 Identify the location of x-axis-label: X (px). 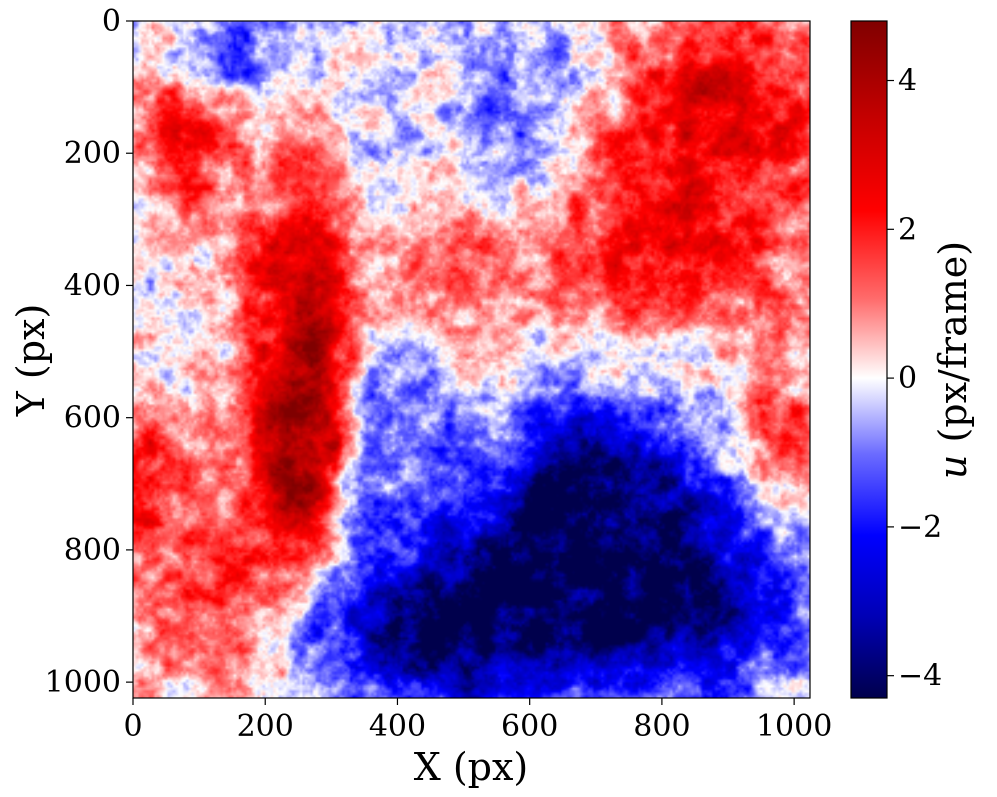
(471, 767).